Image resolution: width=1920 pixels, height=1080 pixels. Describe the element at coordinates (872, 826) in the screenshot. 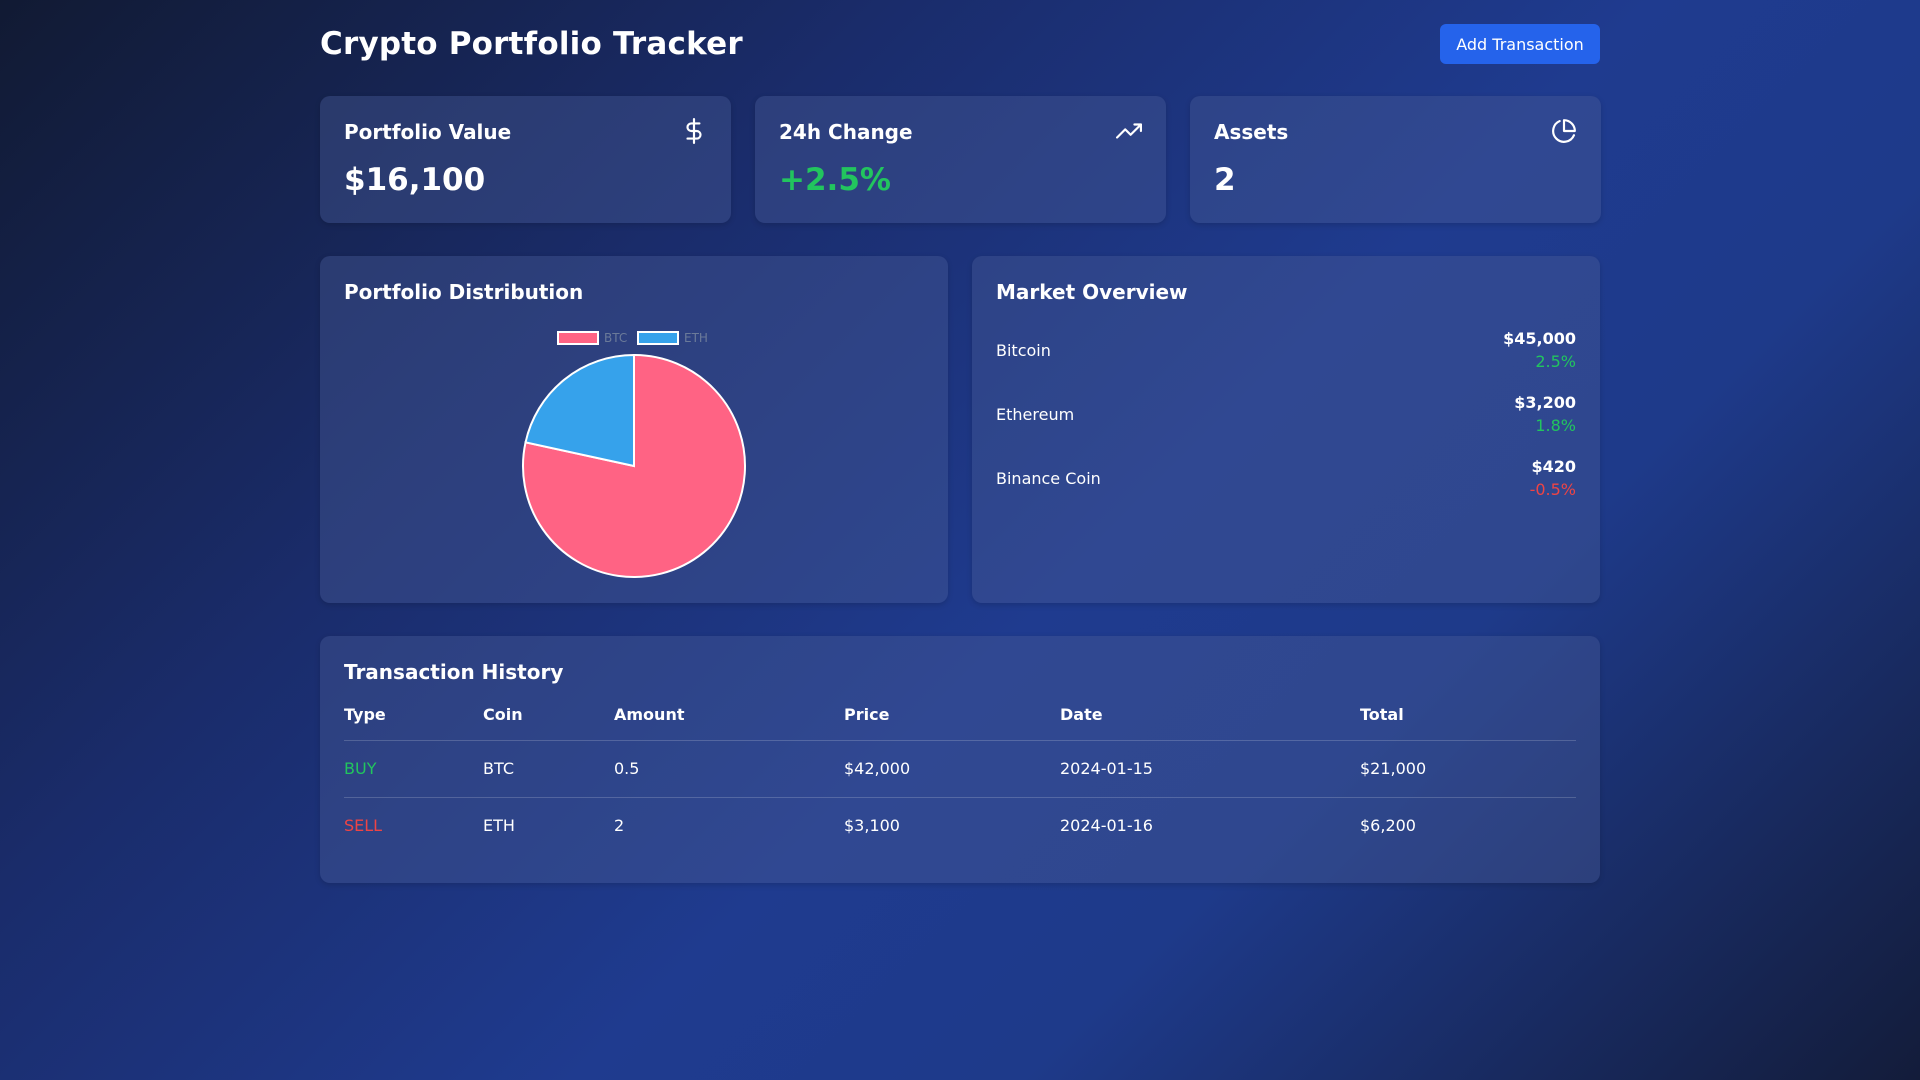

I see `transaction-price: $3,100` at that location.